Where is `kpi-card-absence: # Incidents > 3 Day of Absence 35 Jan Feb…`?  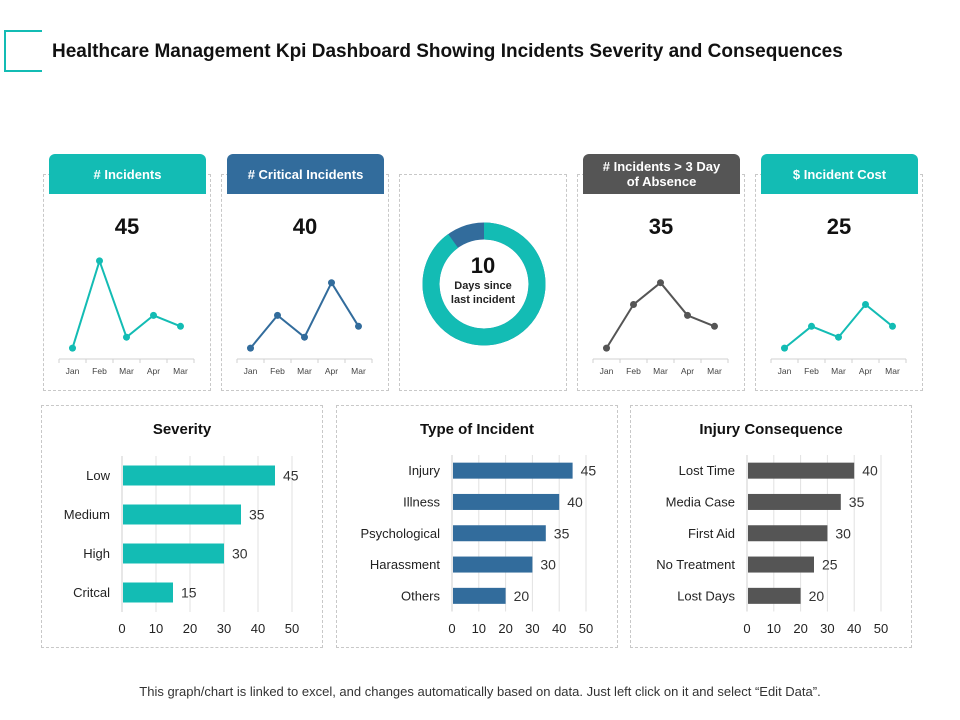 kpi-card-absence: # Incidents > 3 Day of Absence 35 Jan Feb… is located at coordinates (661, 272).